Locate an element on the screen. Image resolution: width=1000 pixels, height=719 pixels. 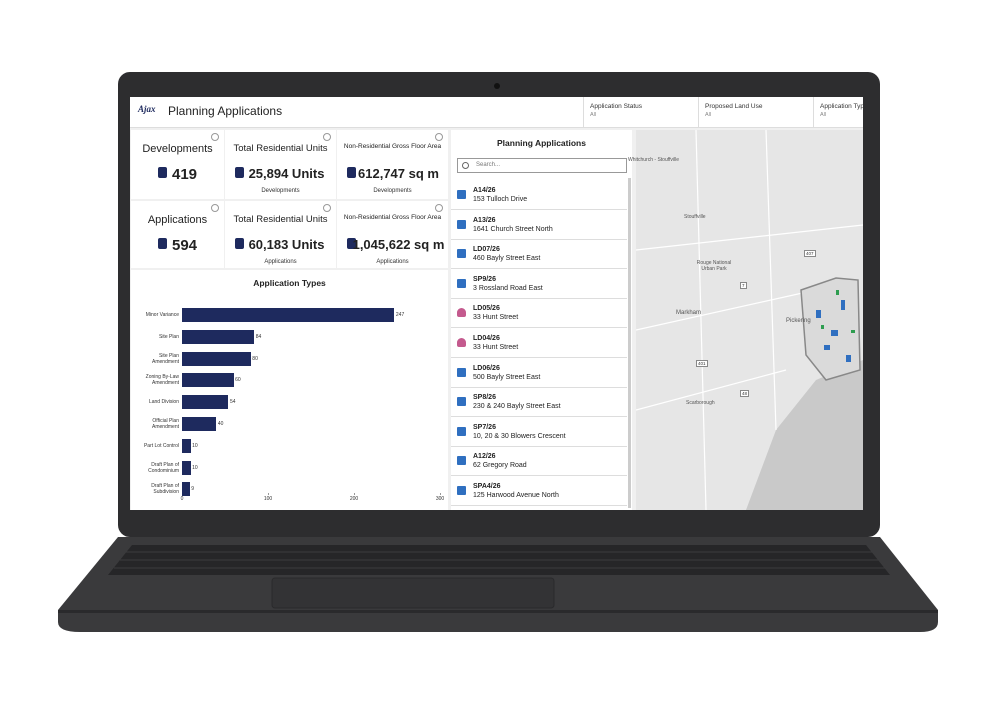
filter: Proposed Land Use All is located at coordinates (755, 112).